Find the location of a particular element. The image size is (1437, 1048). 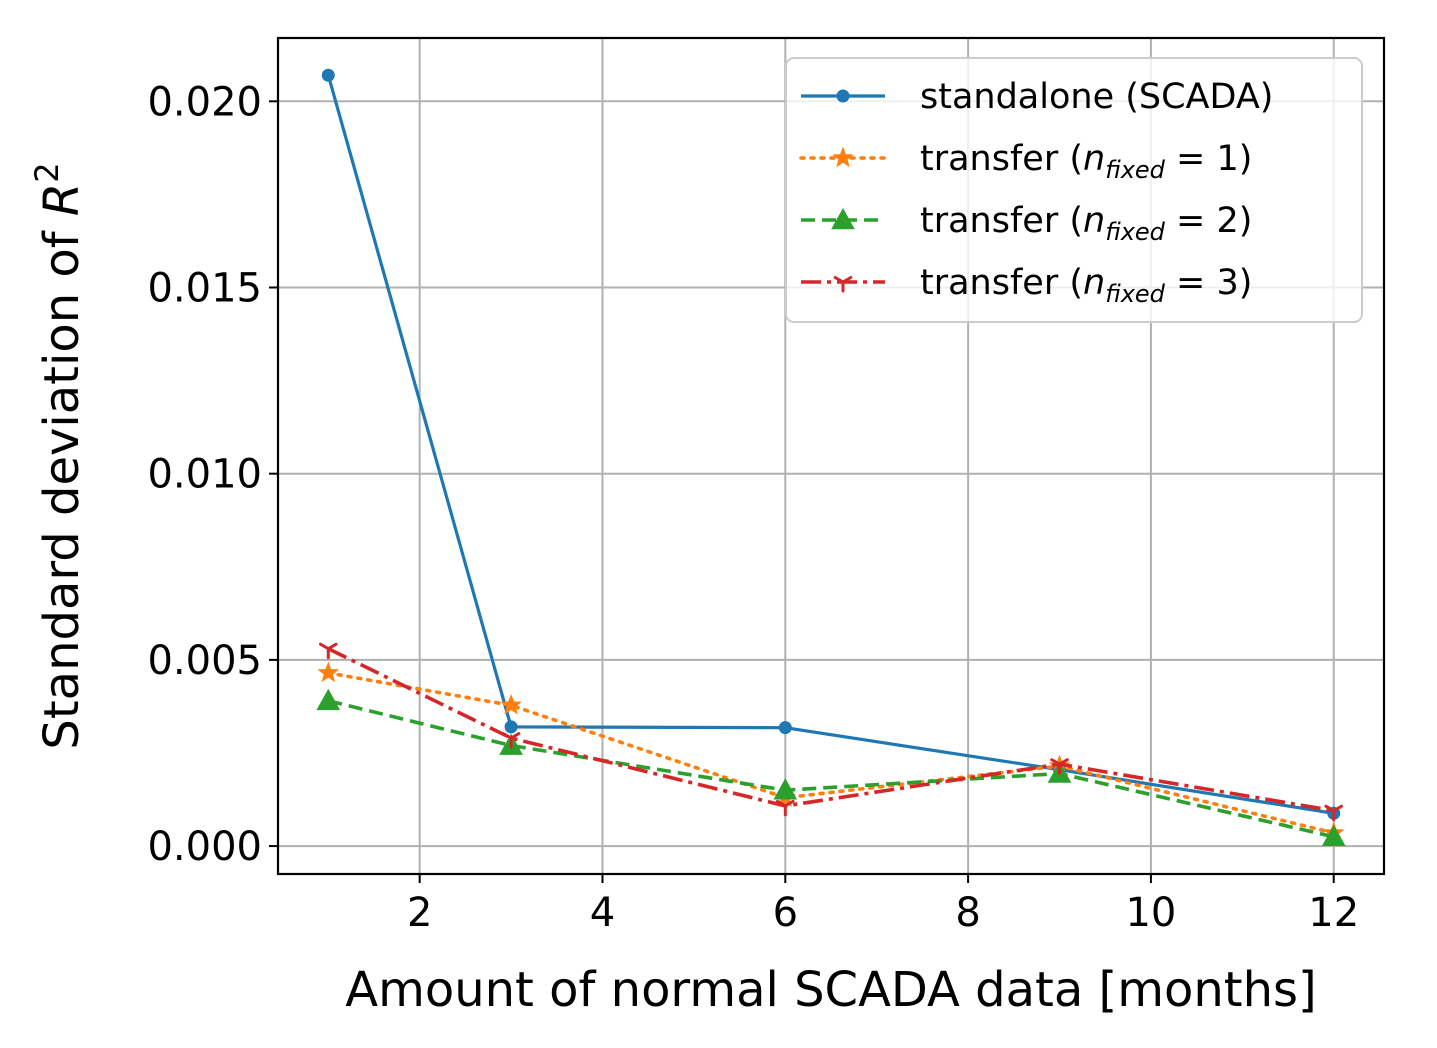

x-tick-label: 4 is located at coordinates (602, 913).